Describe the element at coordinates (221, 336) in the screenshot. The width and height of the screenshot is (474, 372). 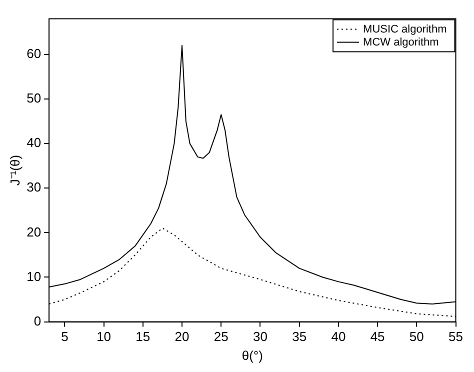
I see `x-tick-label: 25` at that location.